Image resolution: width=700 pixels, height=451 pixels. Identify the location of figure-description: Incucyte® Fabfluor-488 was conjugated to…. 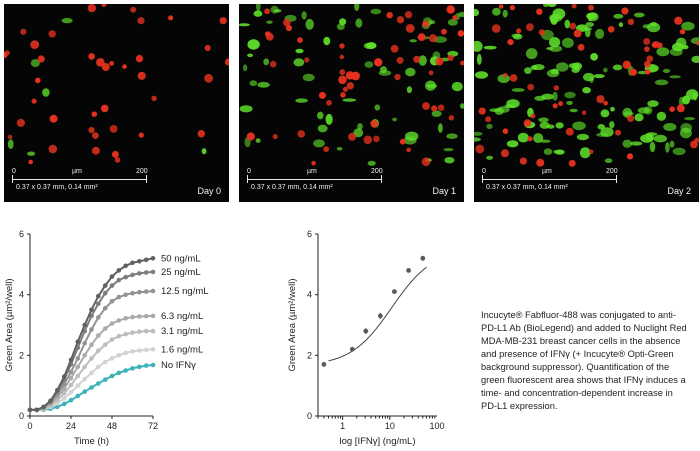
(584, 360).